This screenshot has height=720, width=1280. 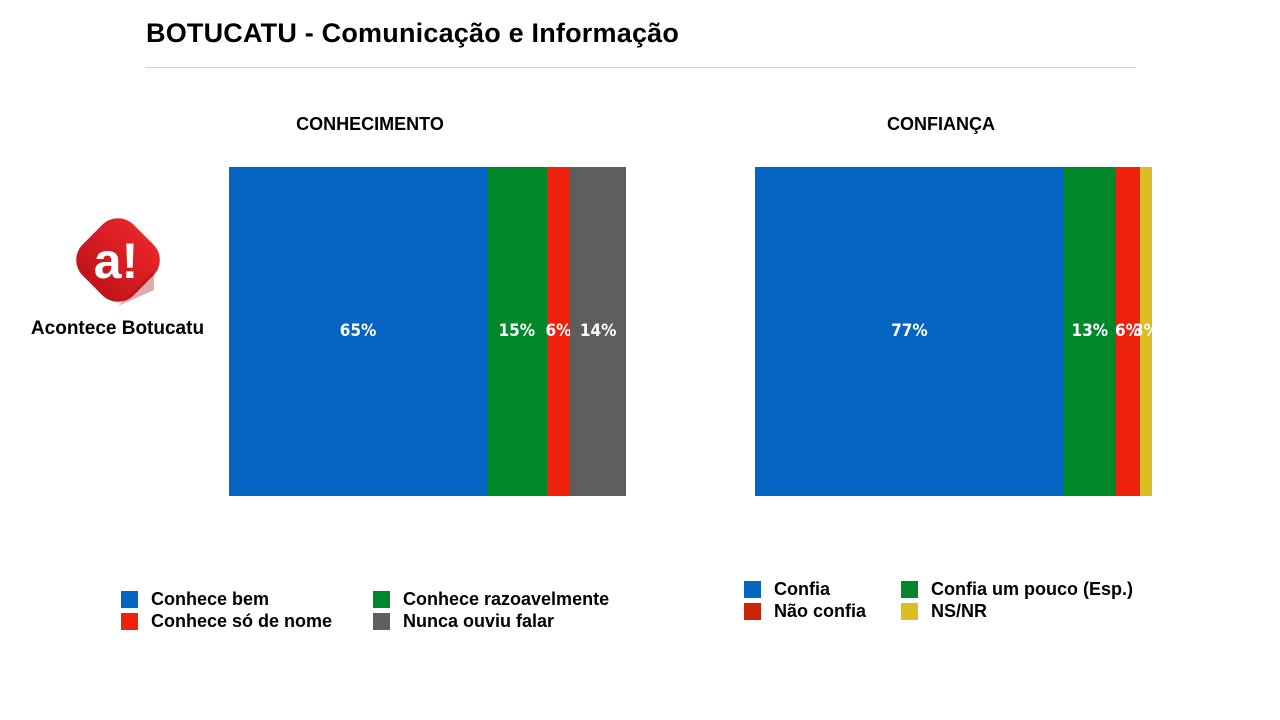 I want to click on data-label-confia: 77%, so click(x=909, y=330).